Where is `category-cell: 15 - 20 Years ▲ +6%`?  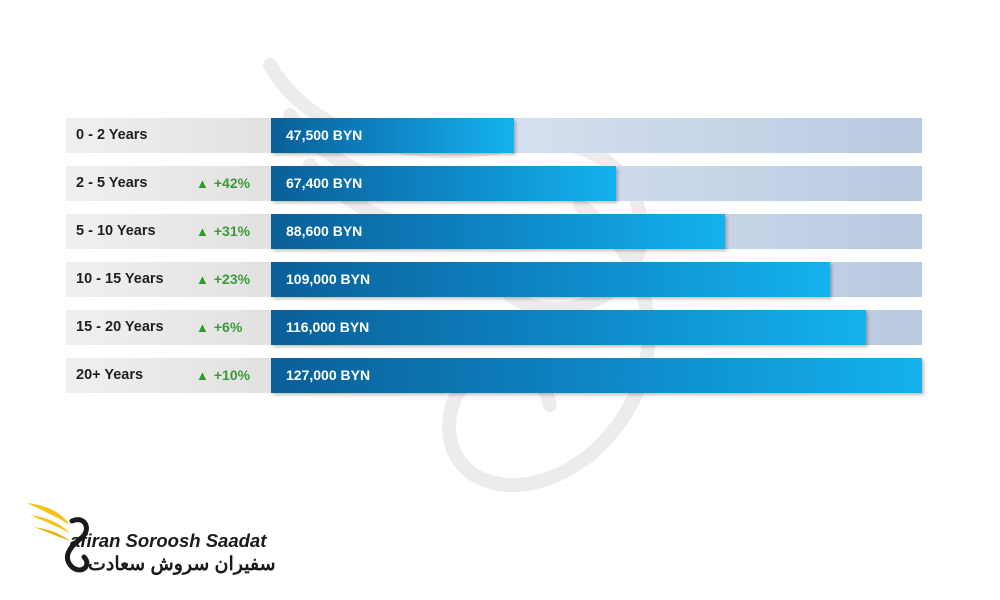
category-cell: 15 - 20 Years ▲ +6% is located at coordinates (168, 327).